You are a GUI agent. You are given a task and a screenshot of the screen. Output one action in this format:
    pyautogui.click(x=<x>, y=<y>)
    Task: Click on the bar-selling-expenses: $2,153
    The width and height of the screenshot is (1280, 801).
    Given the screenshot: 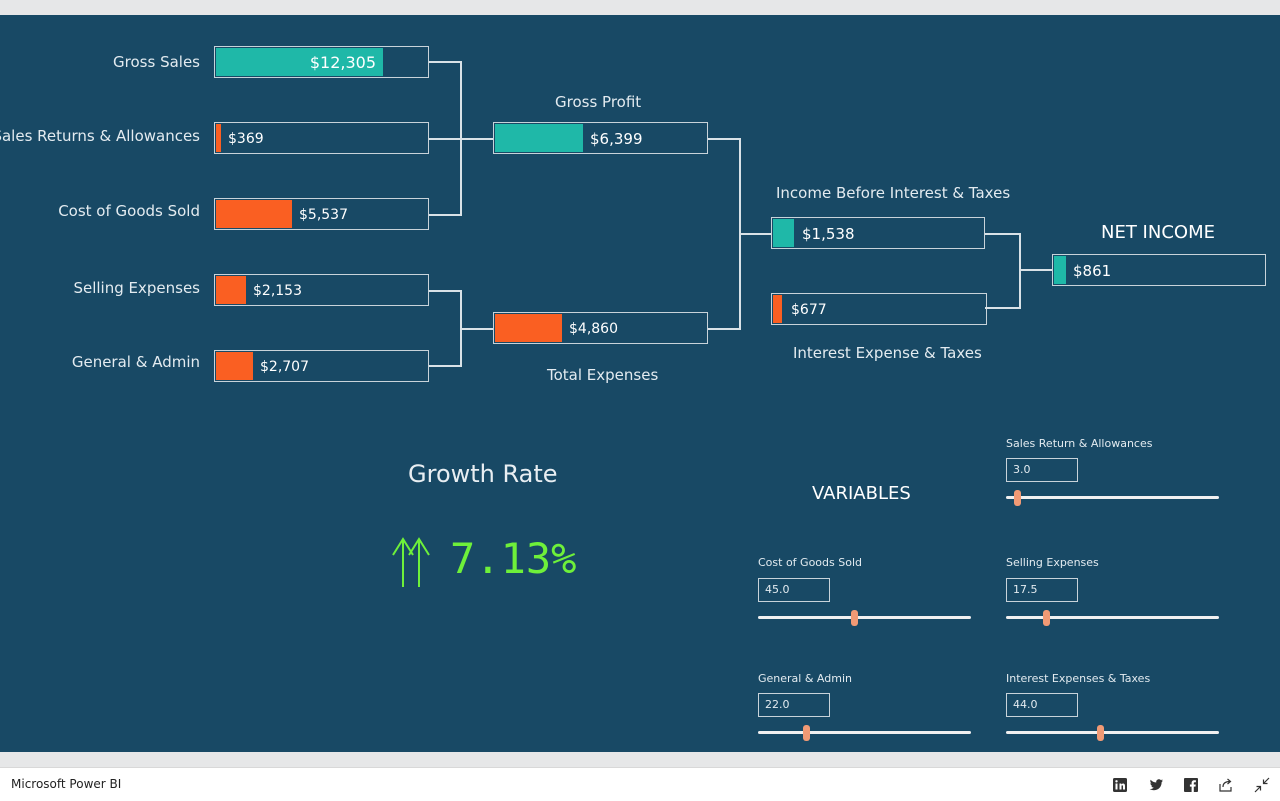 What is the action you would take?
    pyautogui.click(x=321, y=290)
    